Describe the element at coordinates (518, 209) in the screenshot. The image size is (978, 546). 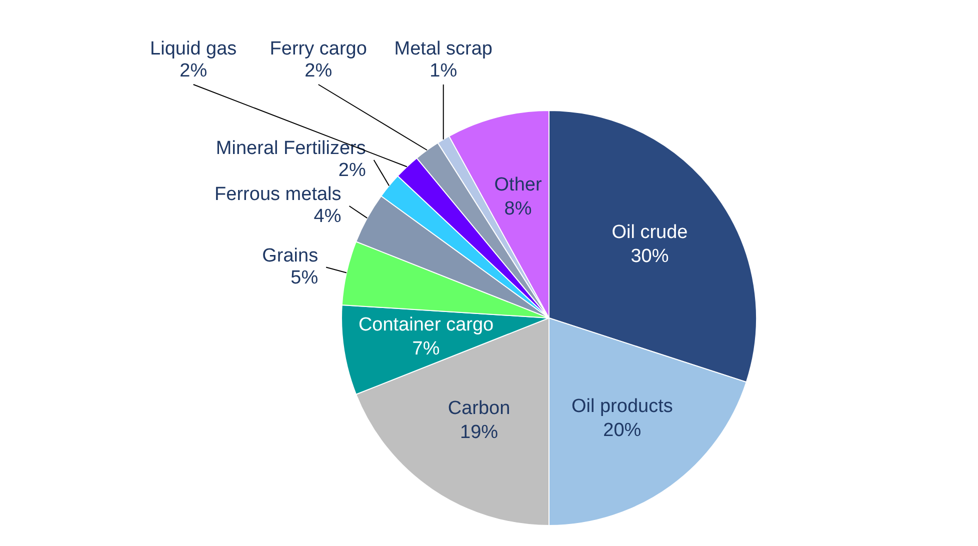
I see `data-label: 8%` at that location.